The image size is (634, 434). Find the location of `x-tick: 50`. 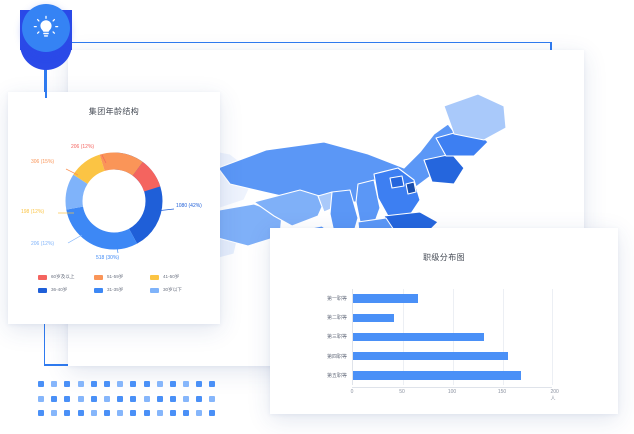

x-tick: 50 is located at coordinates (402, 392).